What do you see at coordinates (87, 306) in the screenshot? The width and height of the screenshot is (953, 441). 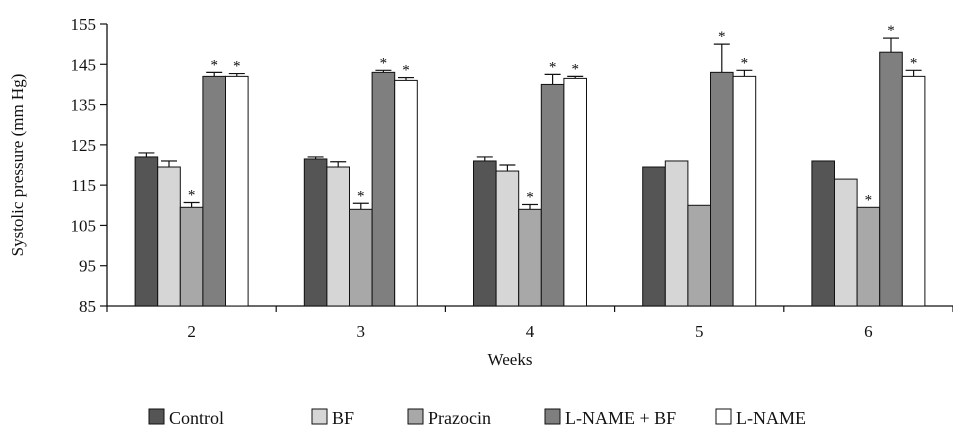 I see `y-tick-label: 85` at bounding box center [87, 306].